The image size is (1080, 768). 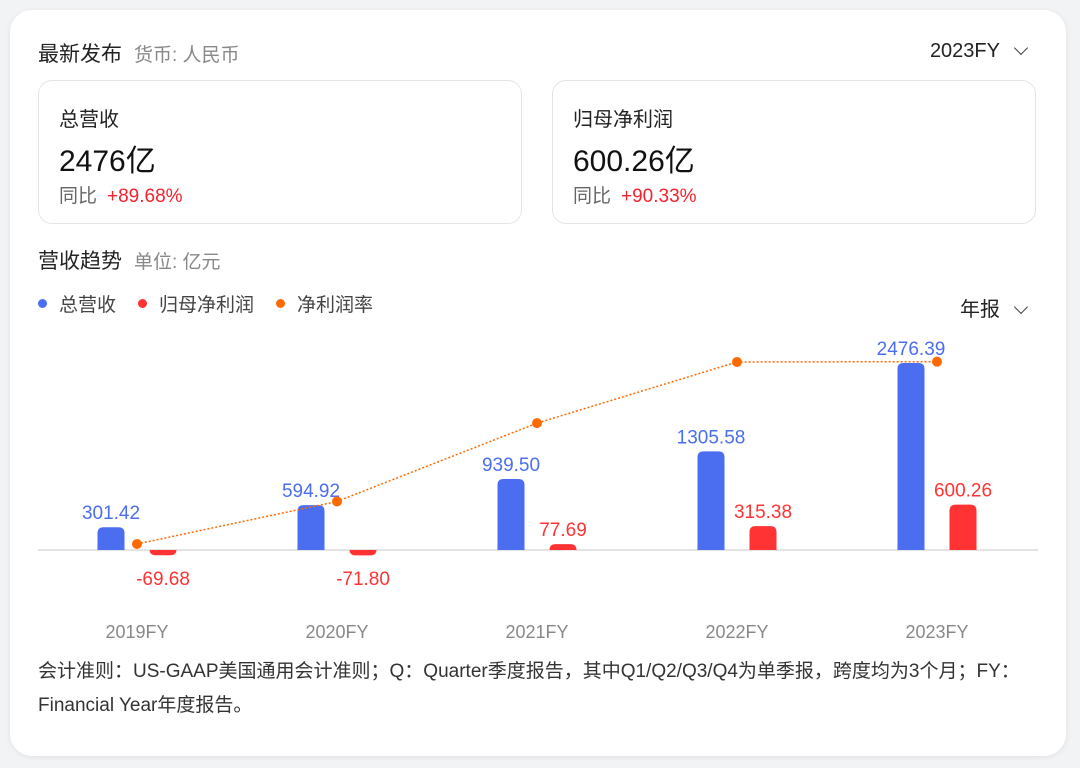 I want to click on trend-title: 营收趋势, so click(x=80, y=261).